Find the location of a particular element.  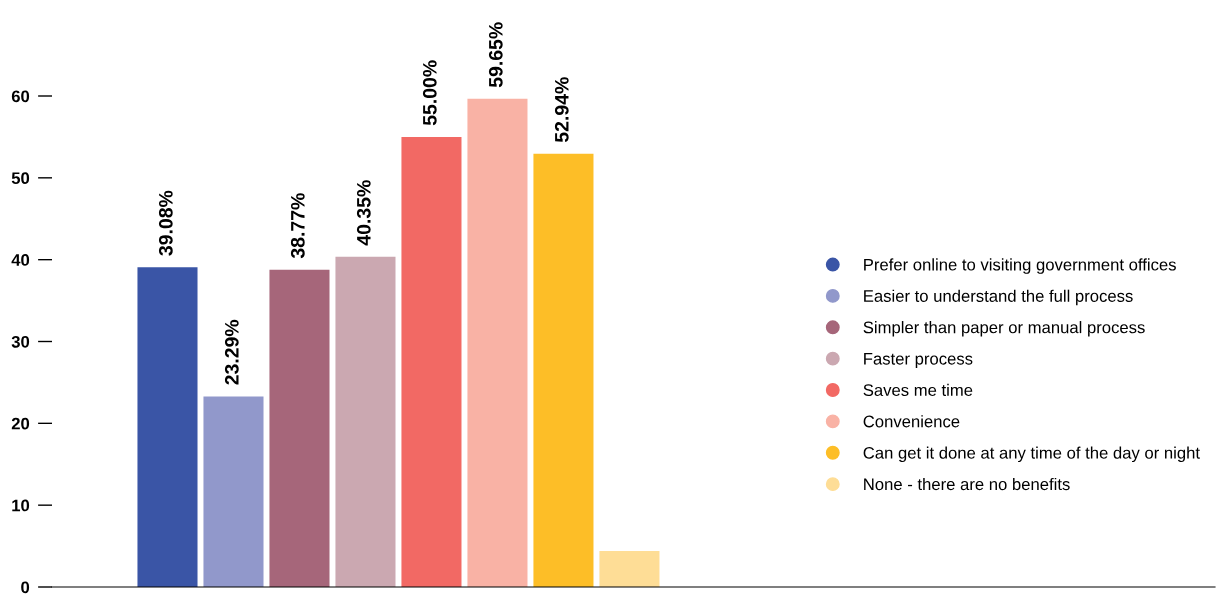

y-tick-label: 20 is located at coordinates (20, 423).